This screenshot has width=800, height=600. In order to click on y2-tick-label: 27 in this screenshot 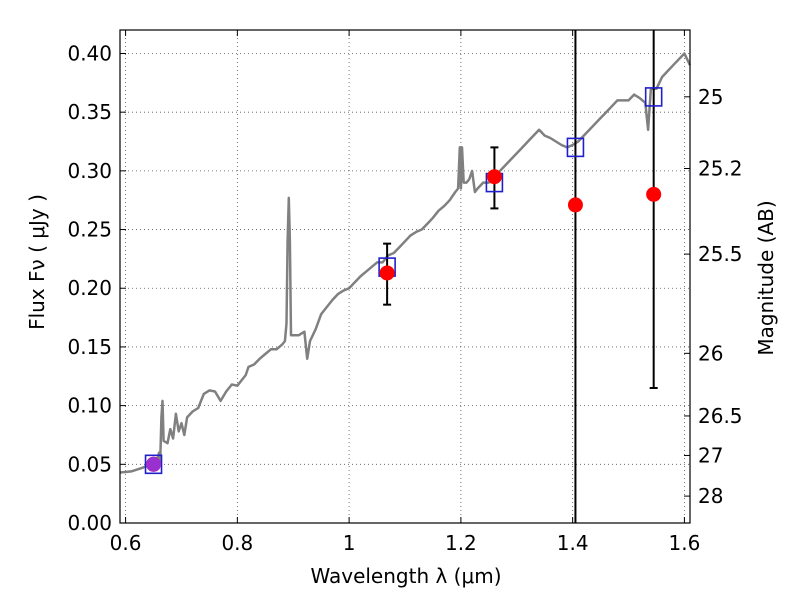, I will do `click(710, 455)`.